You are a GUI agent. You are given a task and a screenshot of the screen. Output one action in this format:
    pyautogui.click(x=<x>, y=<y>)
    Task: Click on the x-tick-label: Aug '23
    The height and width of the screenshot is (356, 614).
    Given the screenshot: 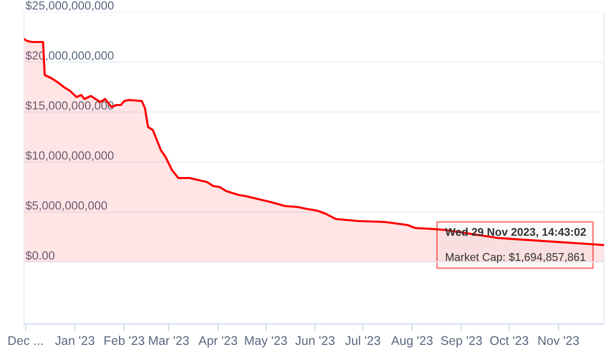 What is the action you would take?
    pyautogui.click(x=412, y=342)
    